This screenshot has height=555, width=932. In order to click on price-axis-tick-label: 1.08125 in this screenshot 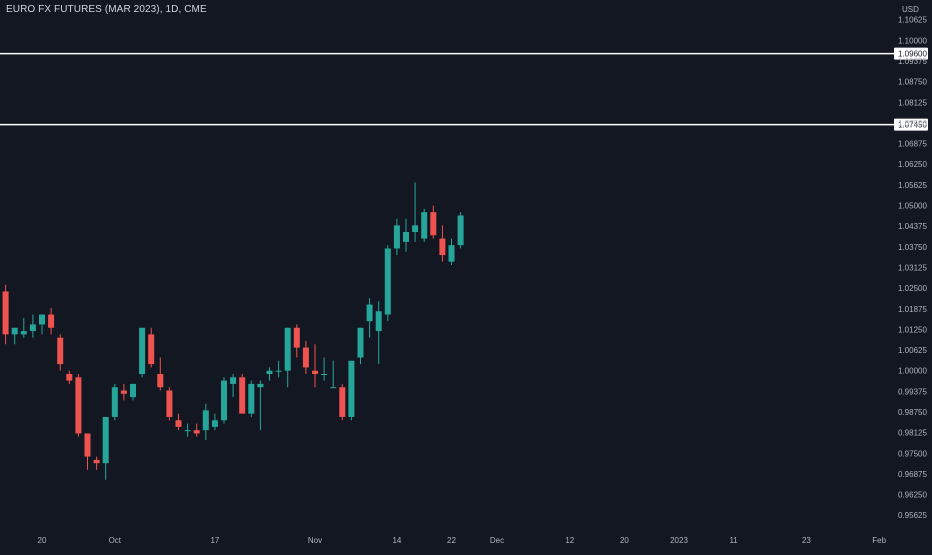, I will do `click(912, 102)`.